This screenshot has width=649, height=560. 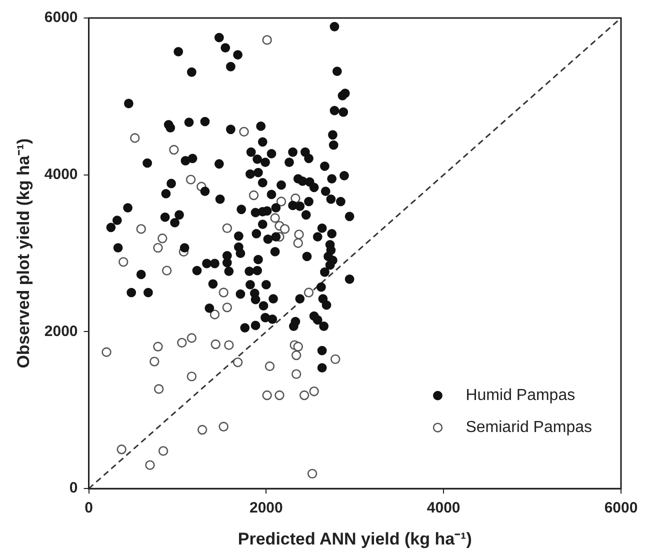 What do you see at coordinates (88, 508) in the screenshot?
I see `x-tick-label: 0` at bounding box center [88, 508].